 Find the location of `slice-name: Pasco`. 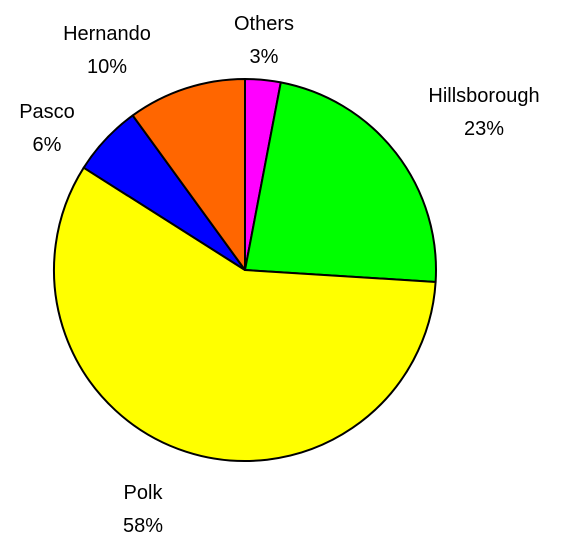

slice-name: Pasco is located at coordinates (47, 112).